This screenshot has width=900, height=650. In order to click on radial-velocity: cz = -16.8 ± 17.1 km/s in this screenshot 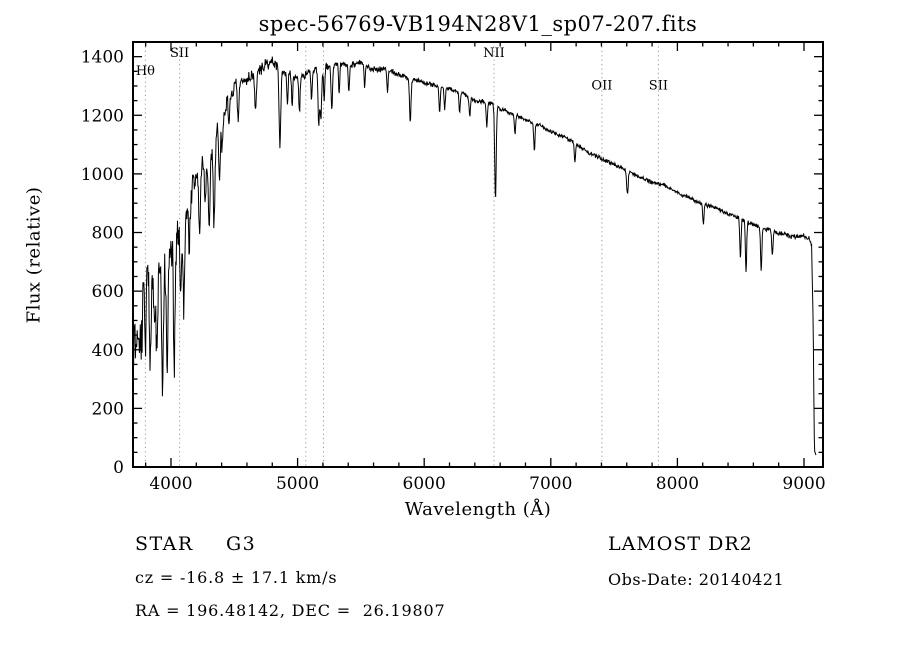, I will do `click(236, 577)`.